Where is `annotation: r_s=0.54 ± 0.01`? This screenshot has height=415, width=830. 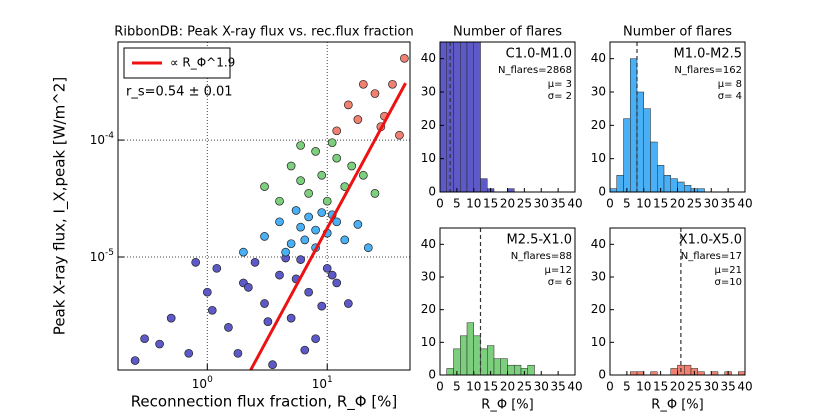
annotation: r_s=0.54 ± 0.01 is located at coordinates (179, 92).